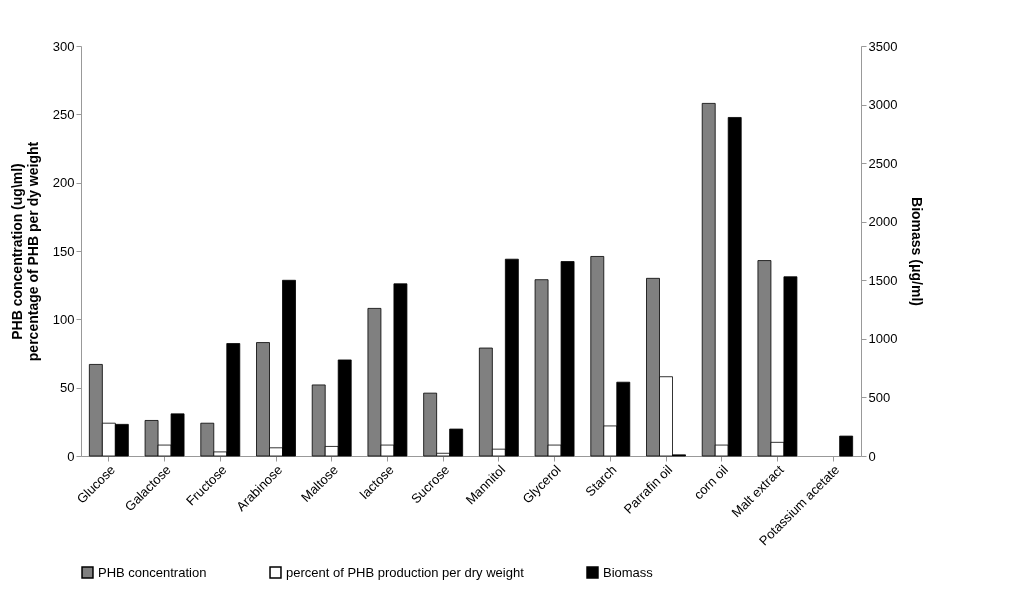 This screenshot has height=605, width=1032. Describe the element at coordinates (846, 446) in the screenshot. I see `bar` at that location.